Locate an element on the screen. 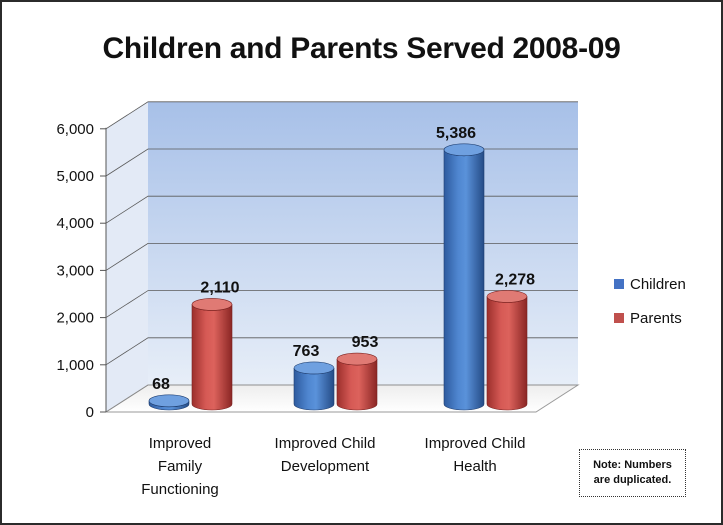  y-tick-label: 6,000 is located at coordinates (75, 129).